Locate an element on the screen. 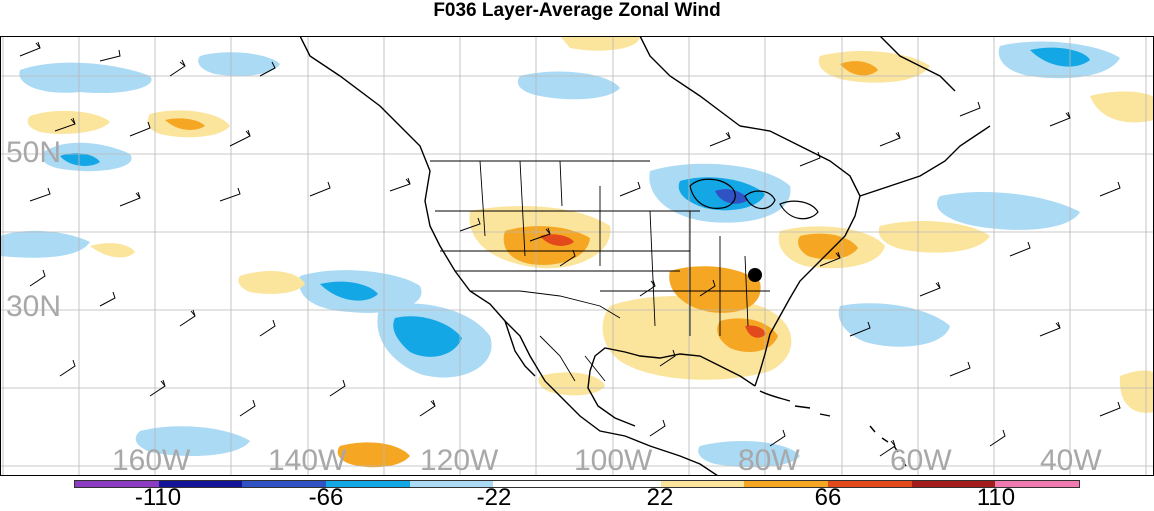 This screenshot has height=511, width=1154. lon-label-140w: 140W is located at coordinates (307, 460).